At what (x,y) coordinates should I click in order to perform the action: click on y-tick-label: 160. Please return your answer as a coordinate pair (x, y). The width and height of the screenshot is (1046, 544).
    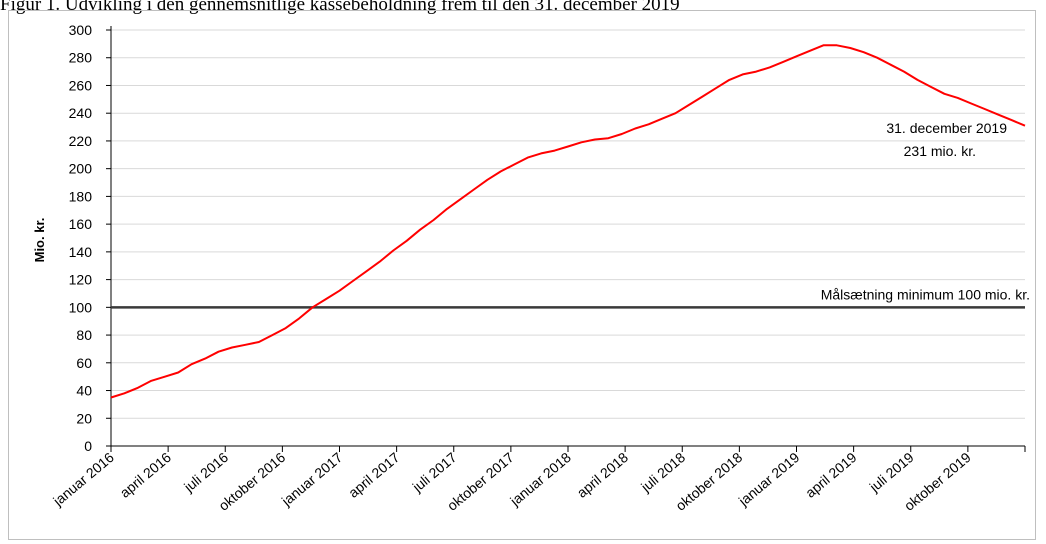
    Looking at the image, I should click on (81, 224).